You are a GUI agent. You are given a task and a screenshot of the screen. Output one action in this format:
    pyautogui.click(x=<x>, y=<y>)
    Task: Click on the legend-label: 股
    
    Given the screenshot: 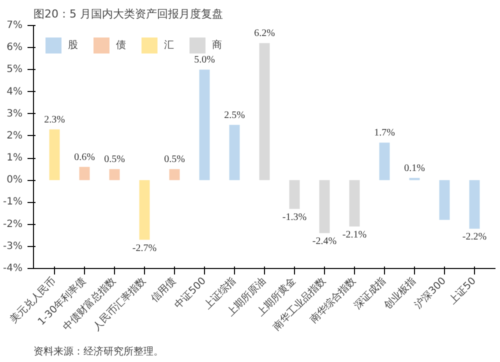 What is the action you would take?
    pyautogui.click(x=73, y=45)
    